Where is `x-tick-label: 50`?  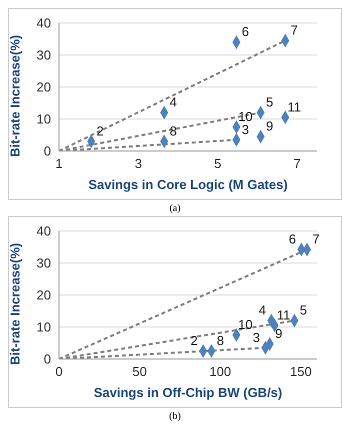
x-tick-label: 50 is located at coordinates (139, 372).